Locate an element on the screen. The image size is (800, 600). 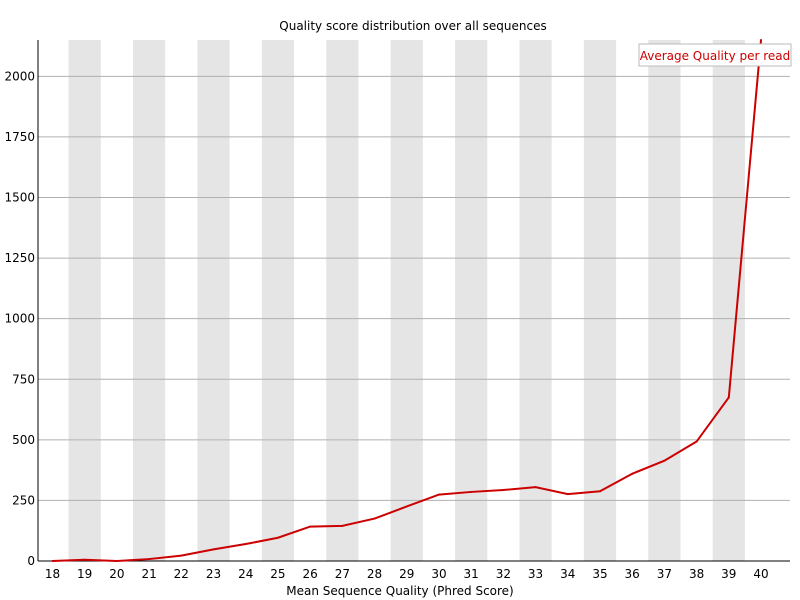
x-tick-21: 21 is located at coordinates (148, 574).